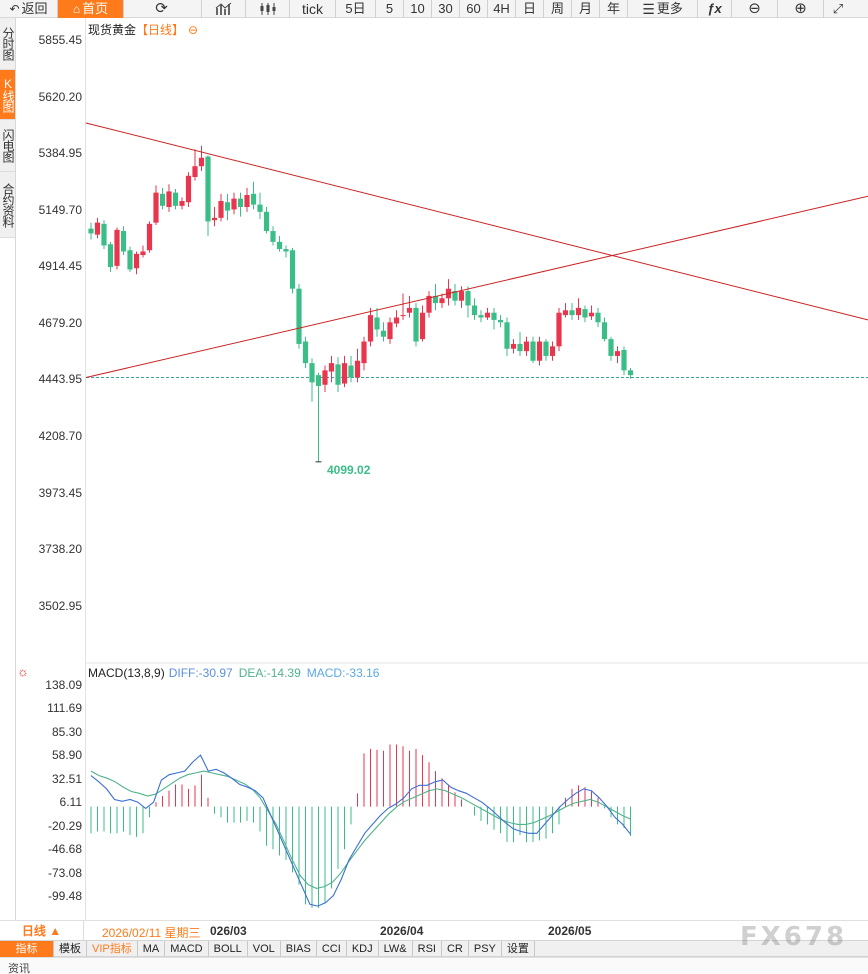 The width and height of the screenshot is (868, 974). What do you see at coordinates (228, 949) in the screenshot?
I see `tab-boll: BOLL` at bounding box center [228, 949].